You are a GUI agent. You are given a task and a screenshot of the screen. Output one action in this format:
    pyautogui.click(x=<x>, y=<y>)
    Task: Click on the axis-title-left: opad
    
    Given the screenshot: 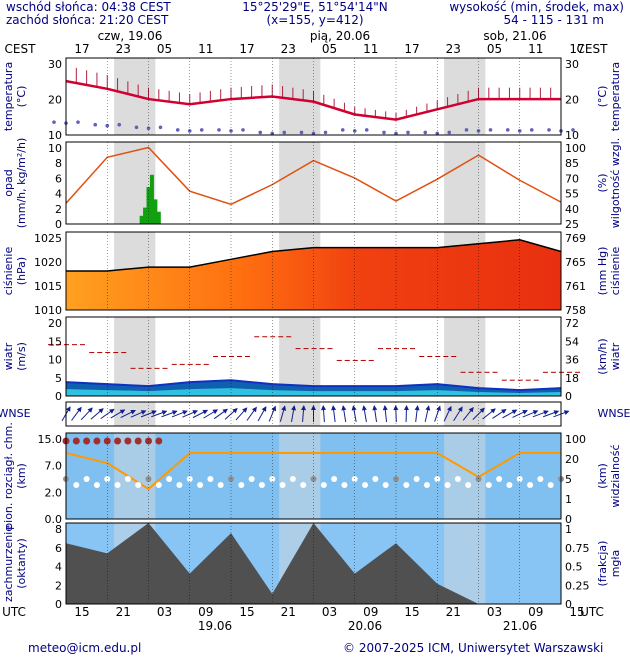 What is the action you would take?
    pyautogui.click(x=8, y=182)
    